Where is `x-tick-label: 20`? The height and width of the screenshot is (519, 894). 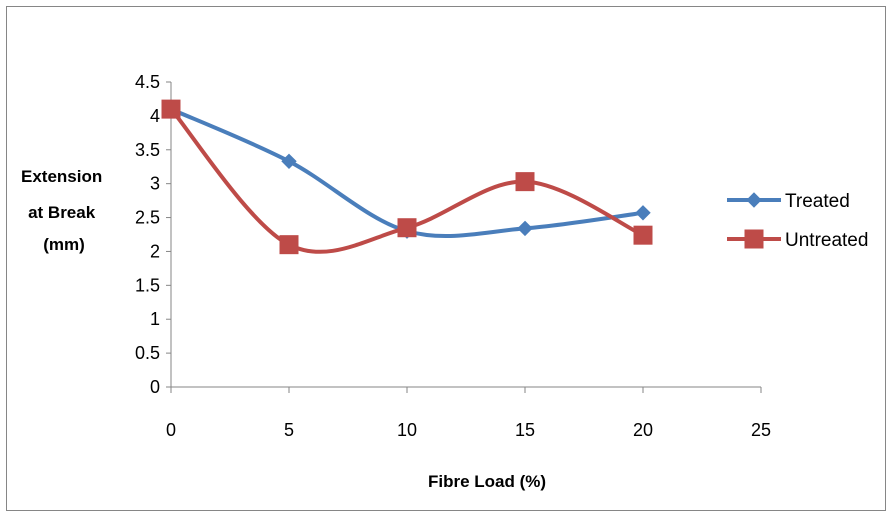
x-tick-label: 20 is located at coordinates (643, 430).